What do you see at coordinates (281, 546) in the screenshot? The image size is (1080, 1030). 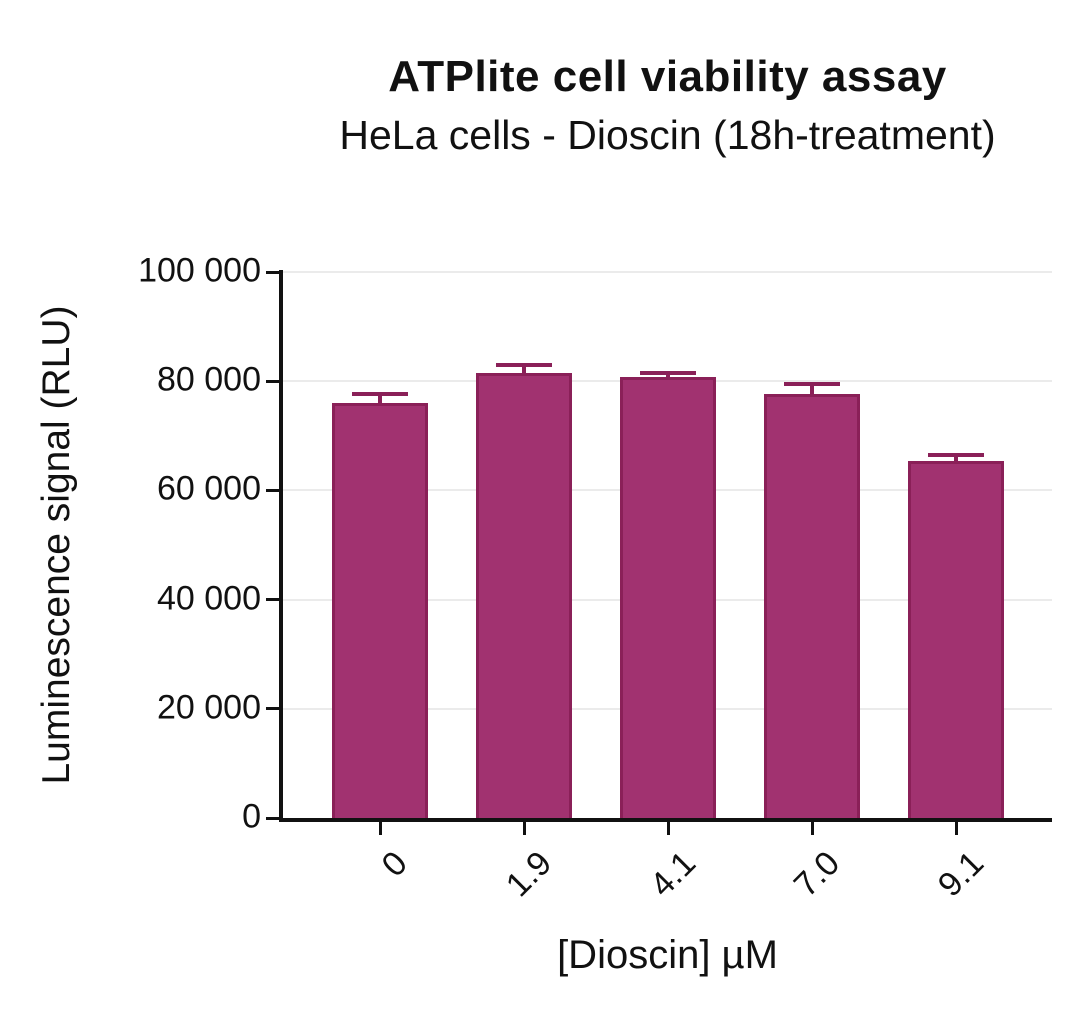 I see `y-axis-line` at bounding box center [281, 546].